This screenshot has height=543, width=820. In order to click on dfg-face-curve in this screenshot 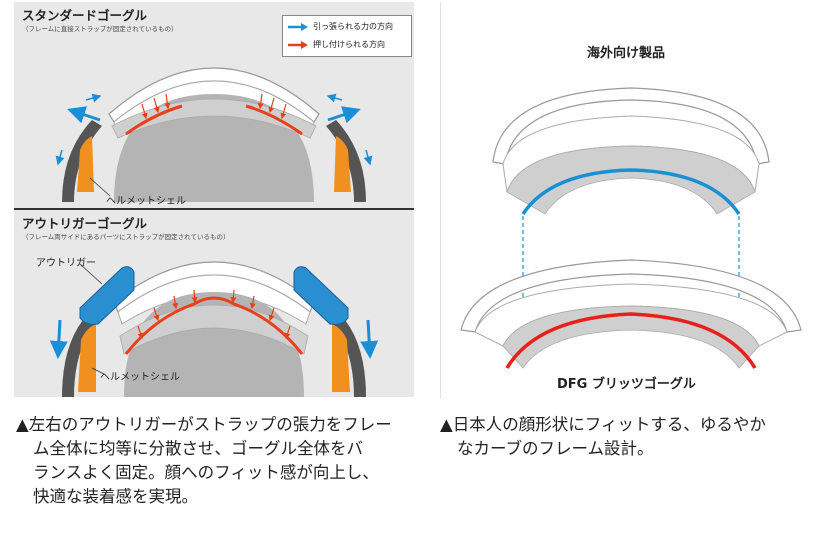, I will do `click(631, 340)`.